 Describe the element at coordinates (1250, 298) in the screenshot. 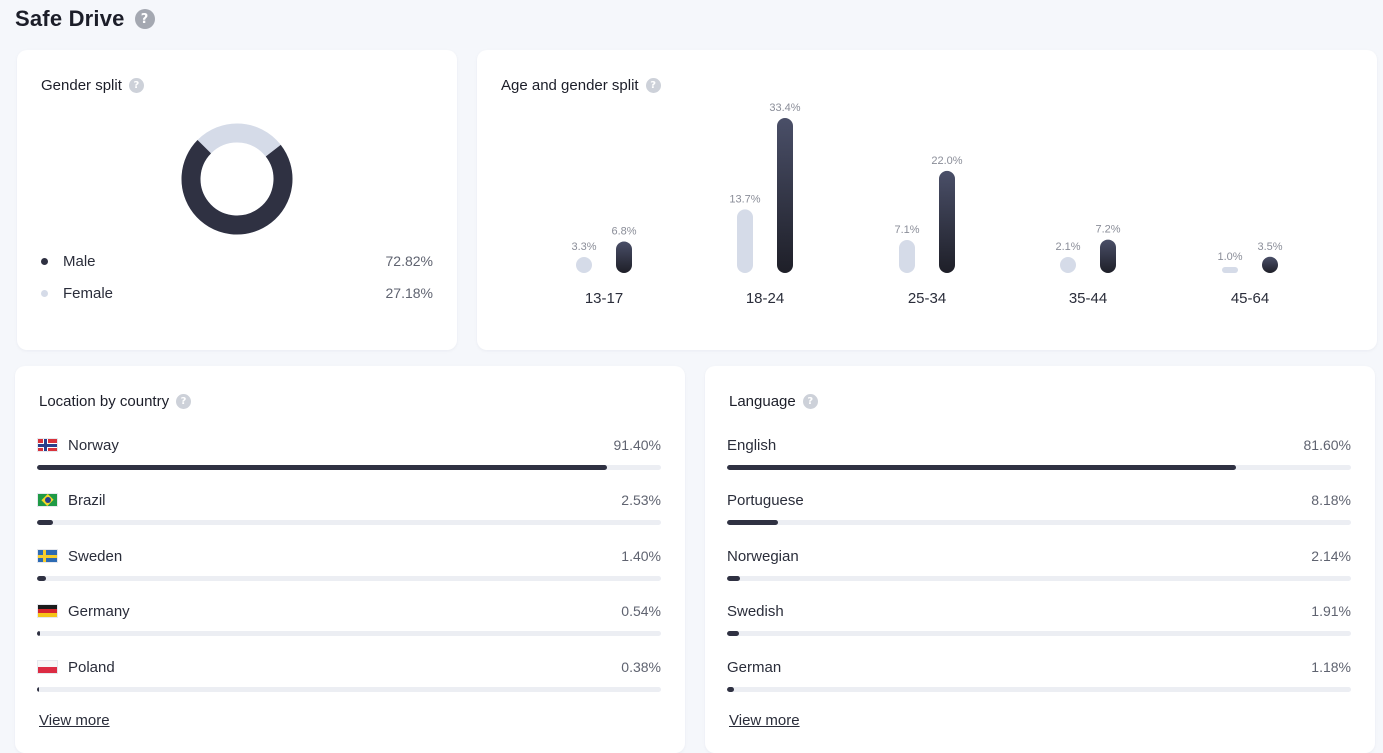

I see `category-label: 45-64` at that location.